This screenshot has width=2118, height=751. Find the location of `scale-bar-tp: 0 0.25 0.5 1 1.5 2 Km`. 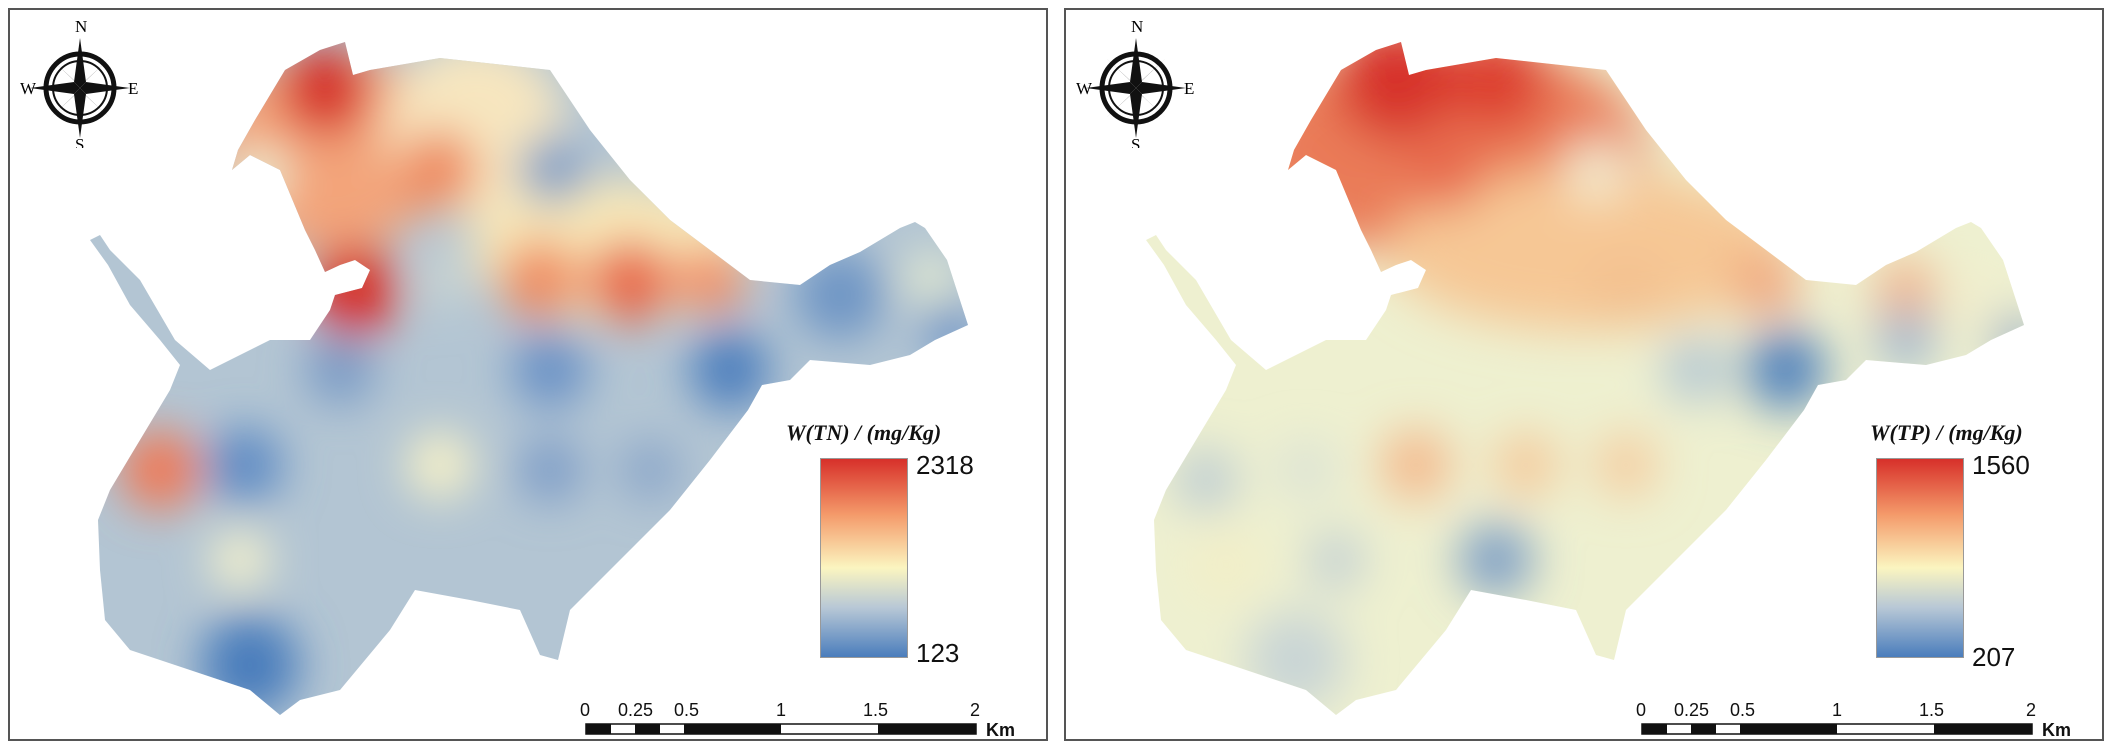

scale-bar-tp: 0 0.25 0.5 1 1.5 2 Km is located at coordinates (1848, 720).